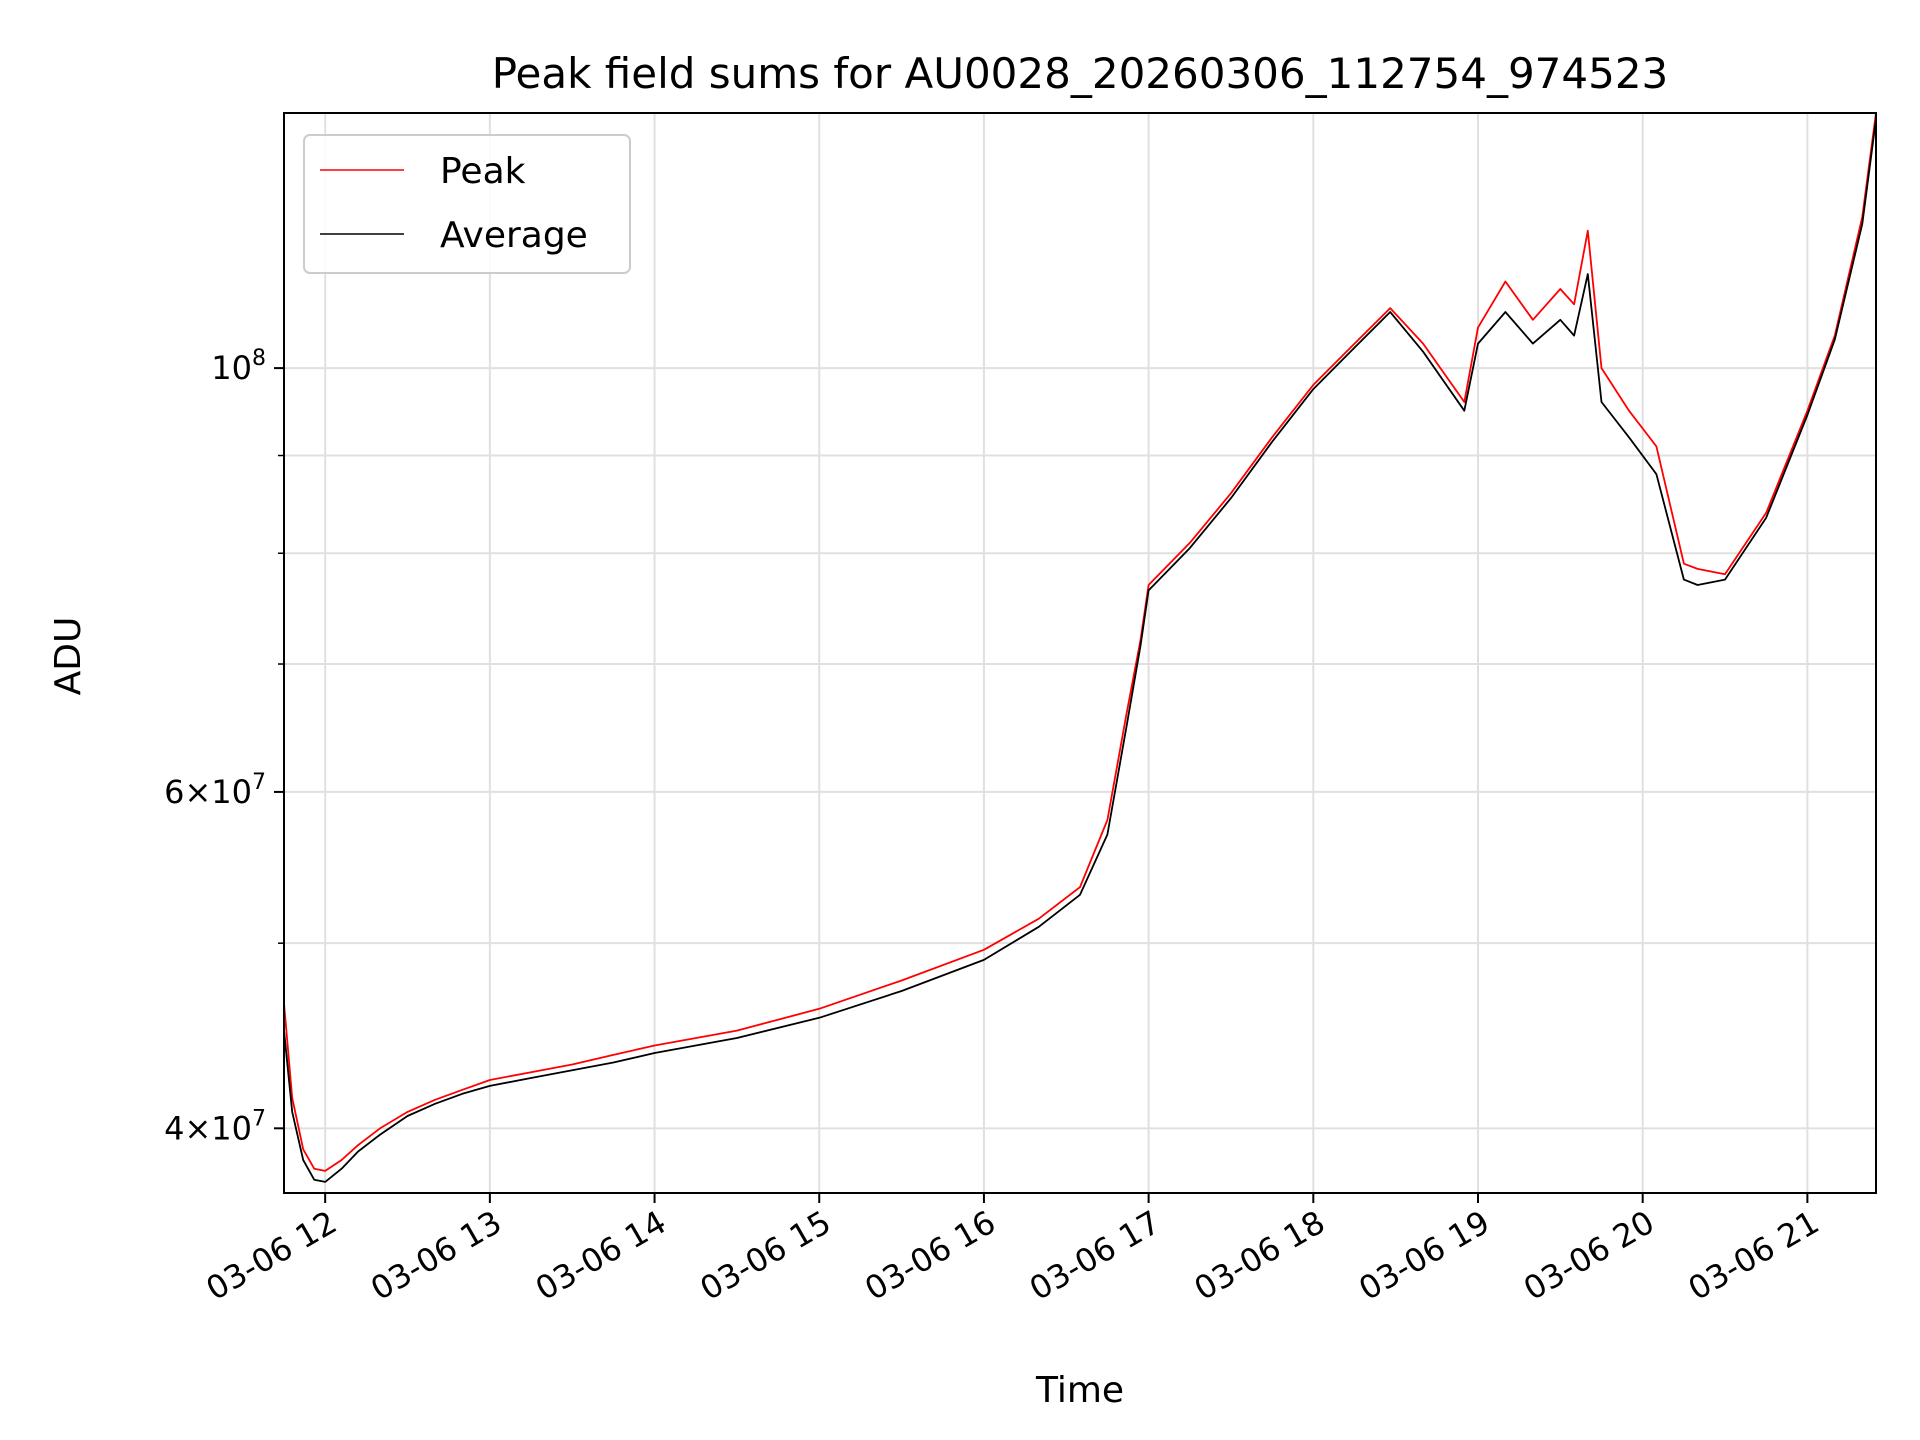 The image size is (1920, 1440). What do you see at coordinates (930, 1255) in the screenshot?
I see `x-tick-label: 03-06 16` at bounding box center [930, 1255].